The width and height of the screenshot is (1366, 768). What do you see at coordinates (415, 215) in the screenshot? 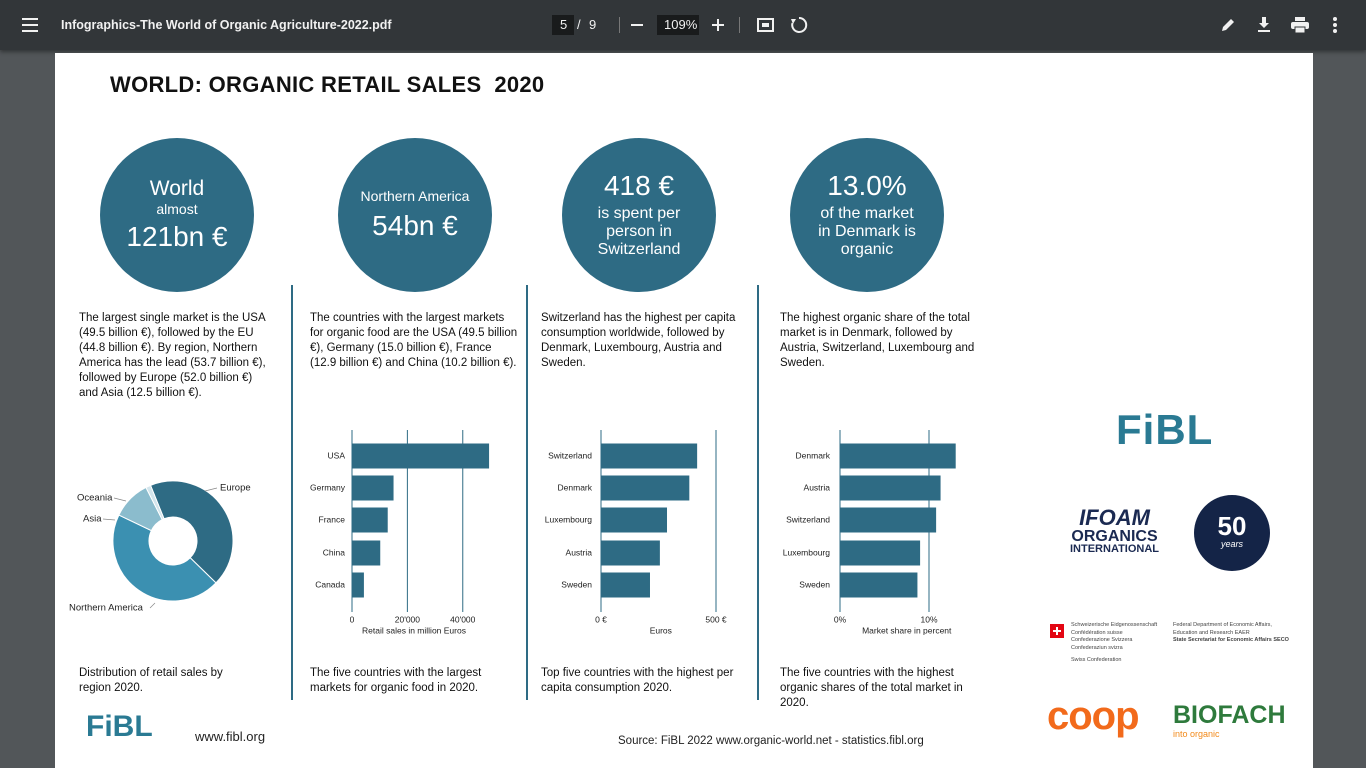
I see `stat-circle: Northern America 54bn €` at bounding box center [415, 215].